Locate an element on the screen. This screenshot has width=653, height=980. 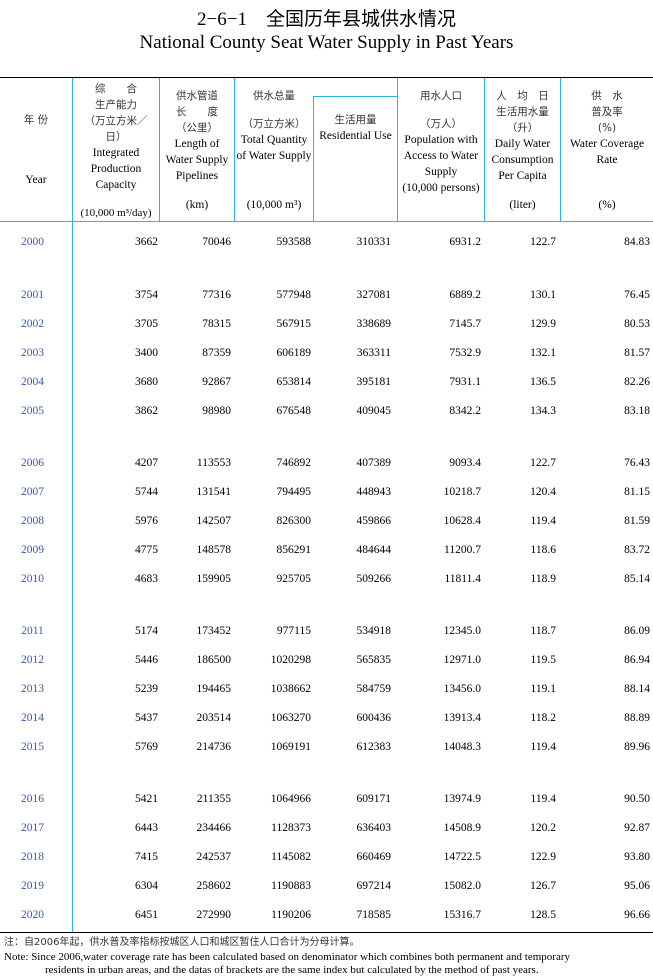
cell-pipelines: 148578 is located at coordinates (214, 550).